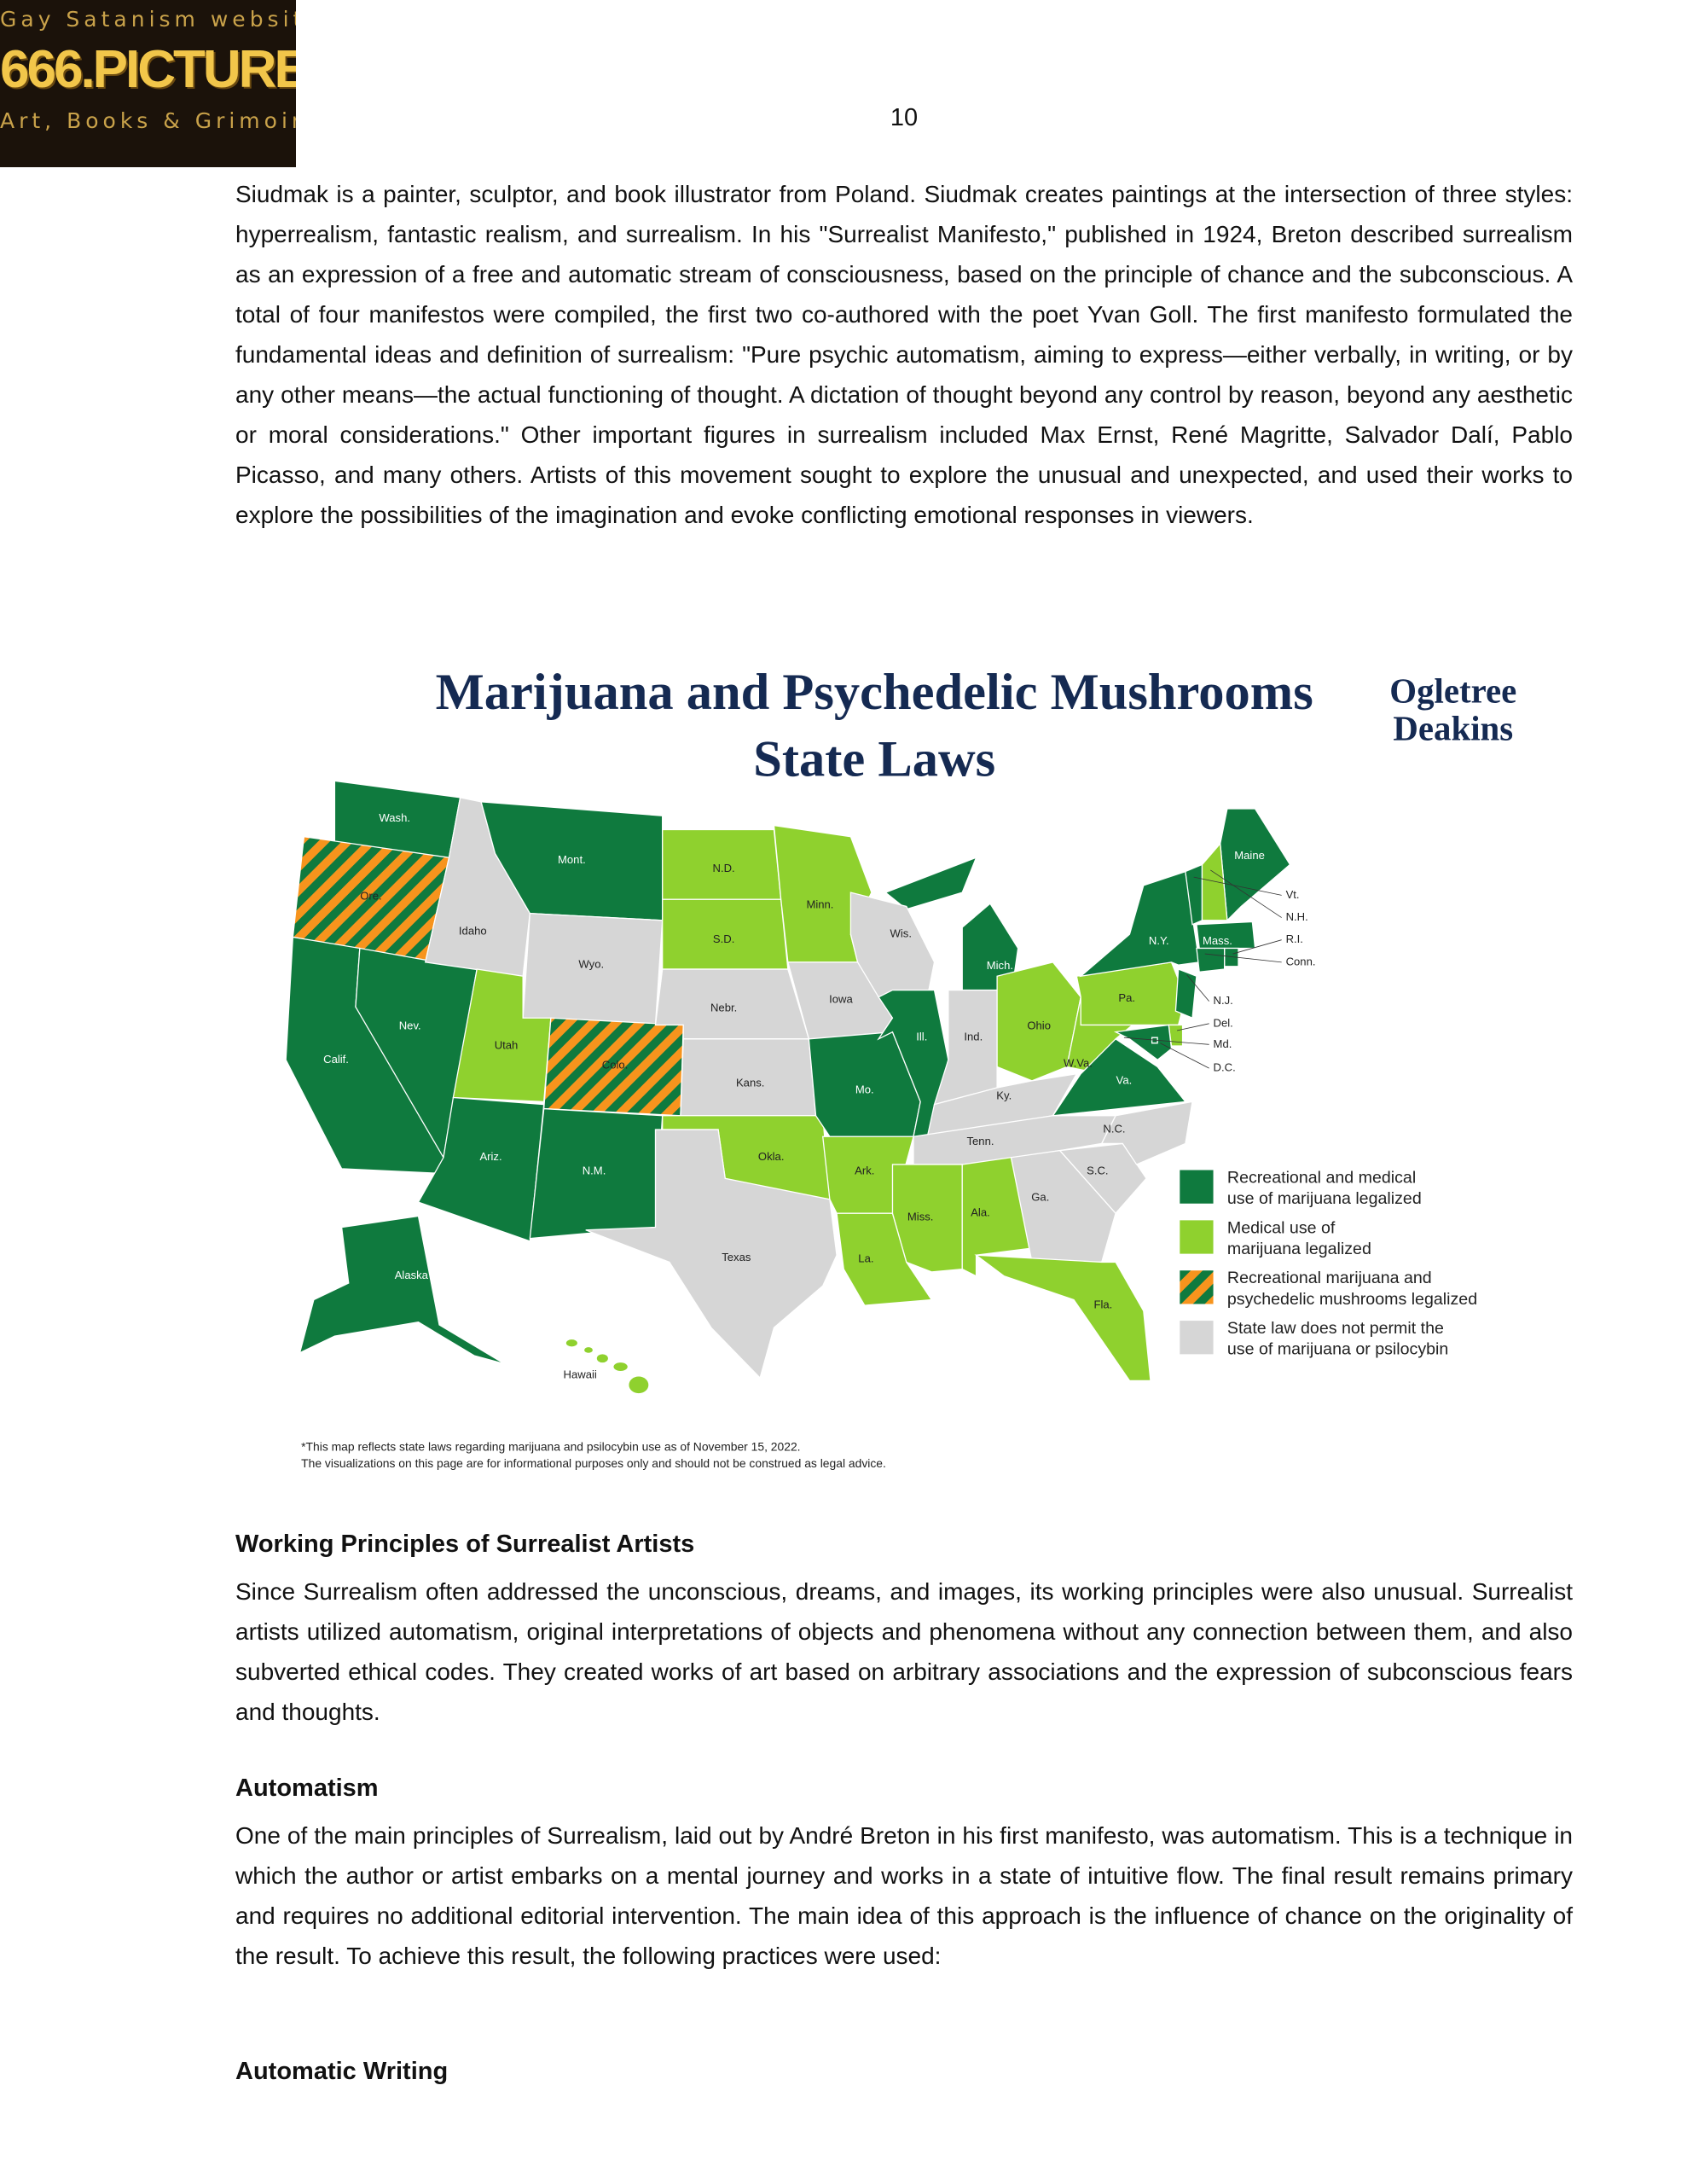  I want to click on state-label: Minn., so click(820, 903).